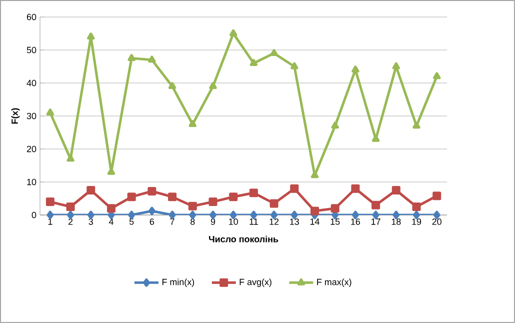 Image resolution: width=515 pixels, height=323 pixels. What do you see at coordinates (152, 221) in the screenshot?
I see `x-tick-label: 6` at bounding box center [152, 221].